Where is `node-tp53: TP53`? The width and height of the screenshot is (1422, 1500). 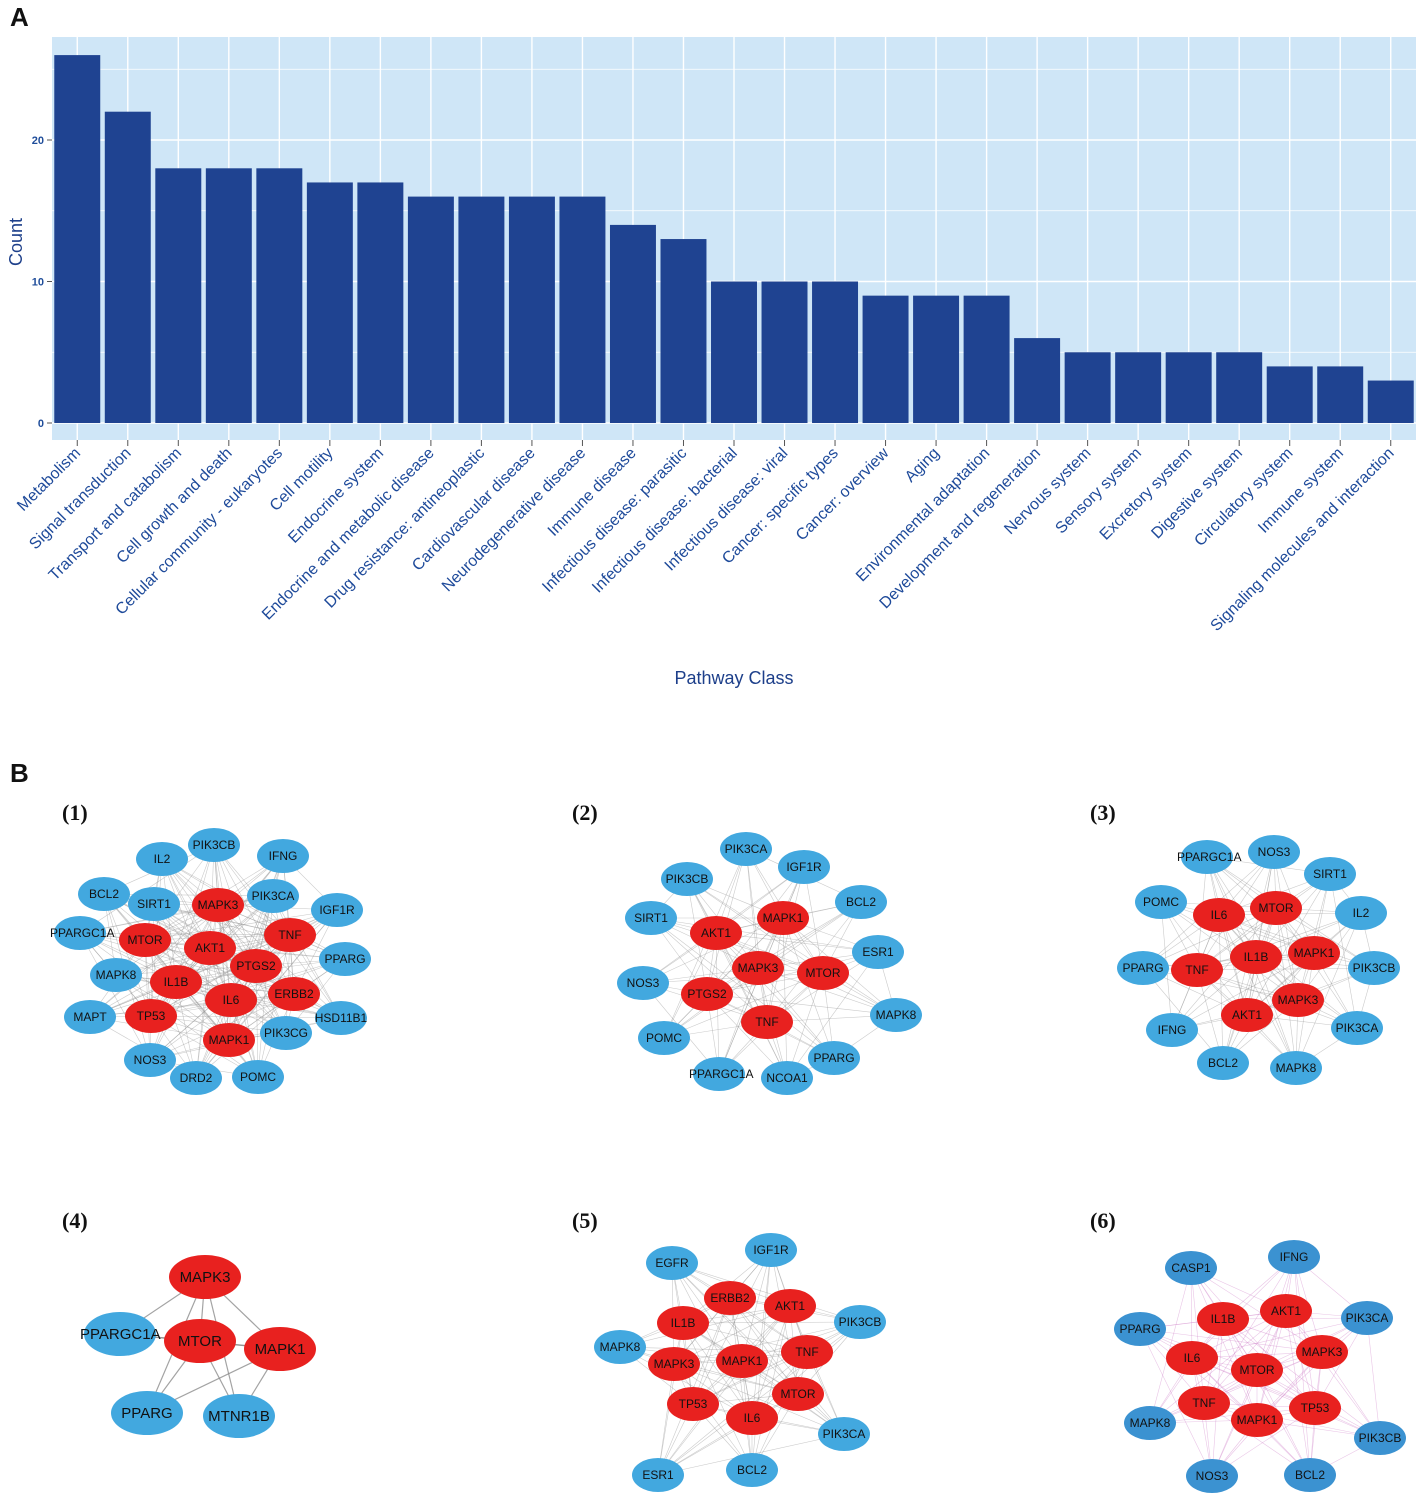
node-tp53: TP53 is located at coordinates (693, 1404).